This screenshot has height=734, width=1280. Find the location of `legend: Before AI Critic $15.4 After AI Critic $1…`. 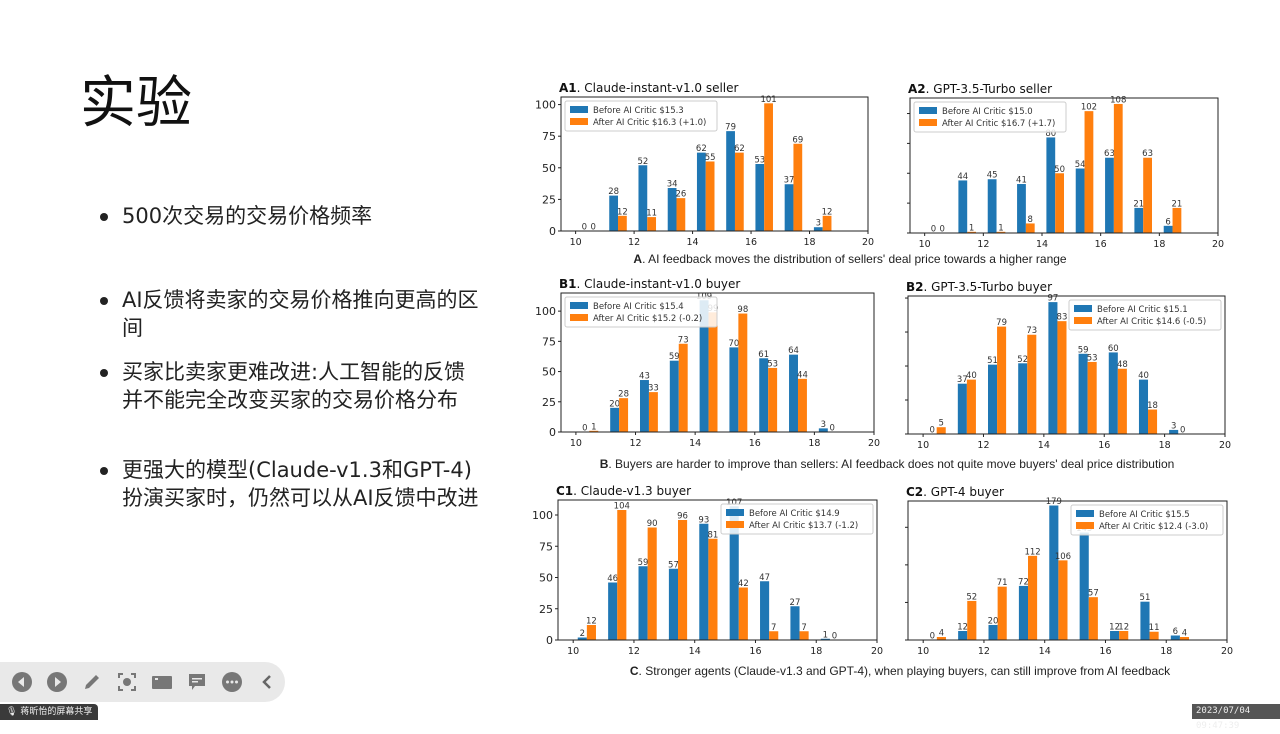

legend: Before AI Critic $15.4 After AI Critic $1… is located at coordinates (641, 312).